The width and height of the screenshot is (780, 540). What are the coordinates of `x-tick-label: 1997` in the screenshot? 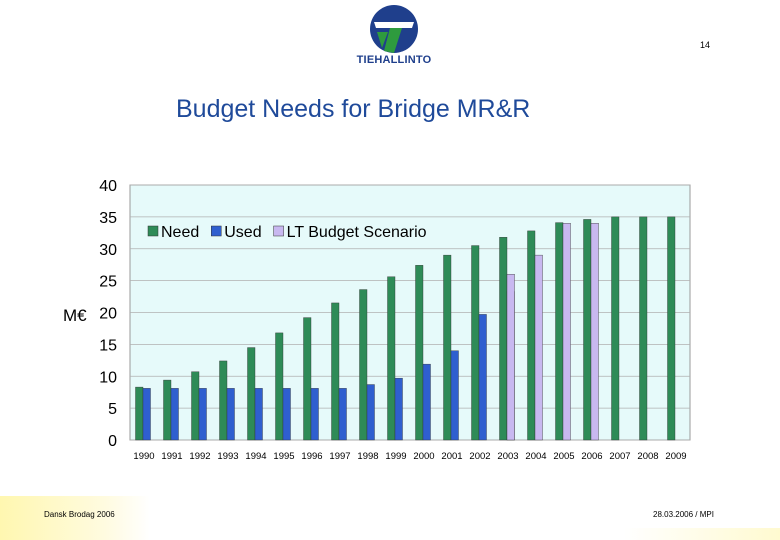 It's located at (339, 456).